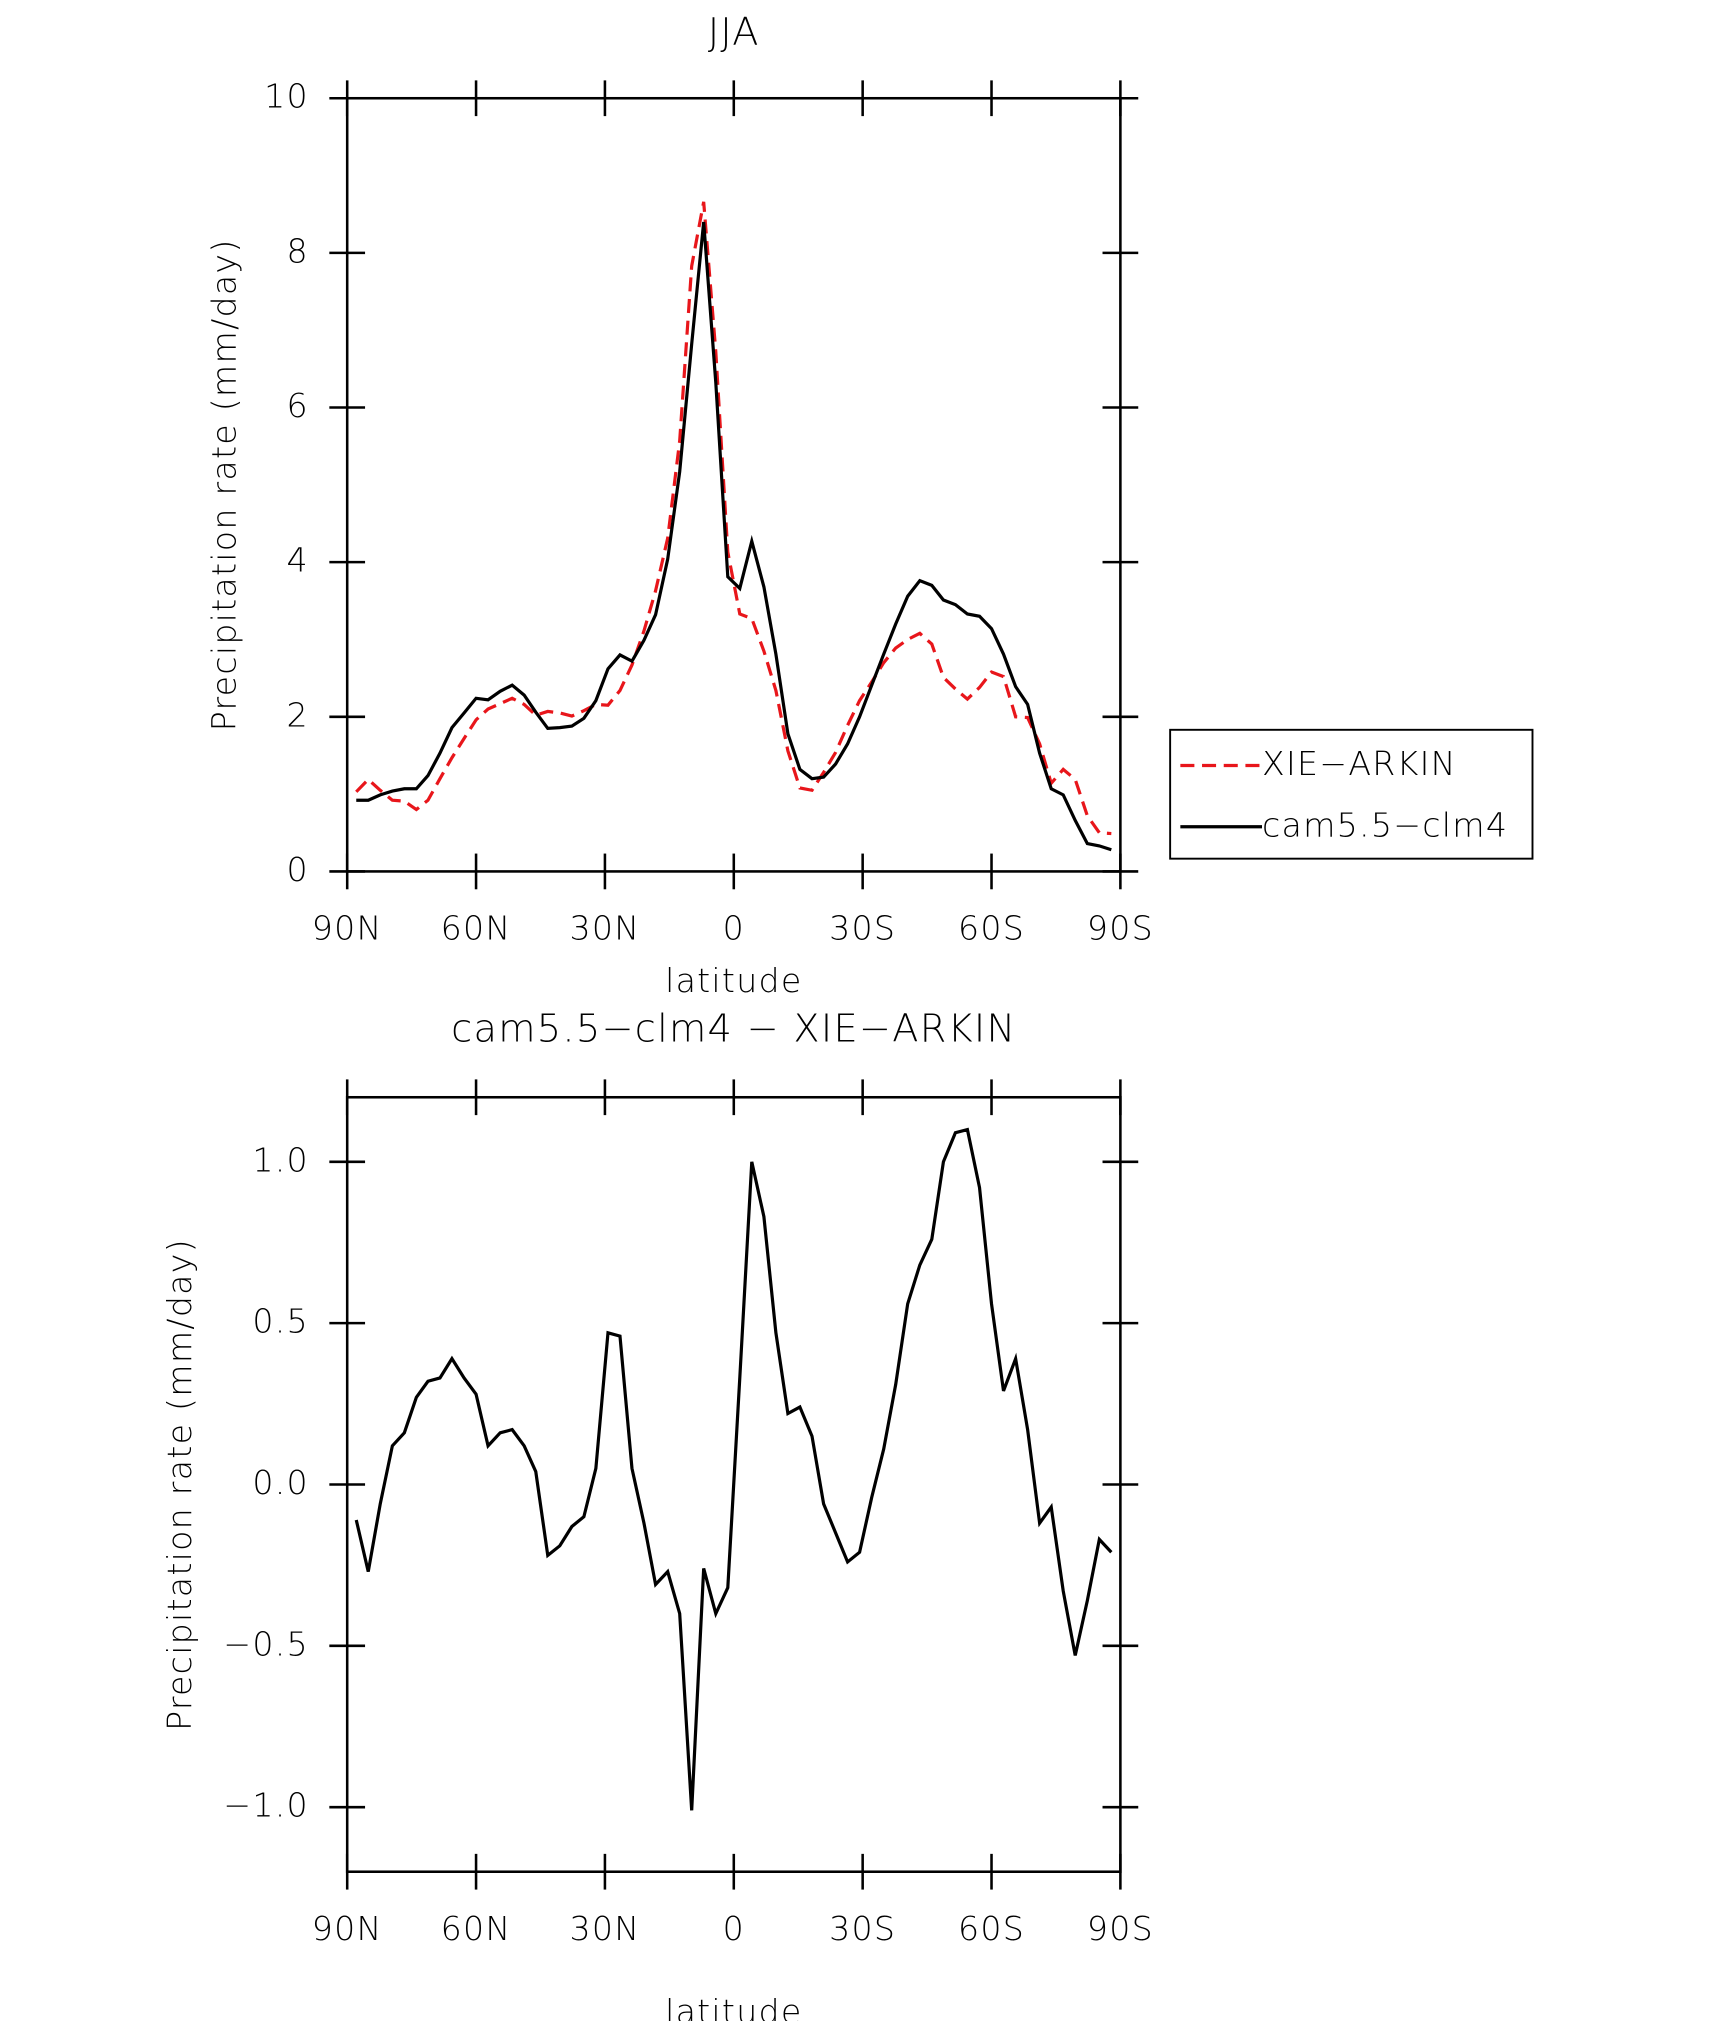 The height and width of the screenshot is (2021, 1710). I want to click on legend-label: cam5.5−clm4, so click(1385, 824).